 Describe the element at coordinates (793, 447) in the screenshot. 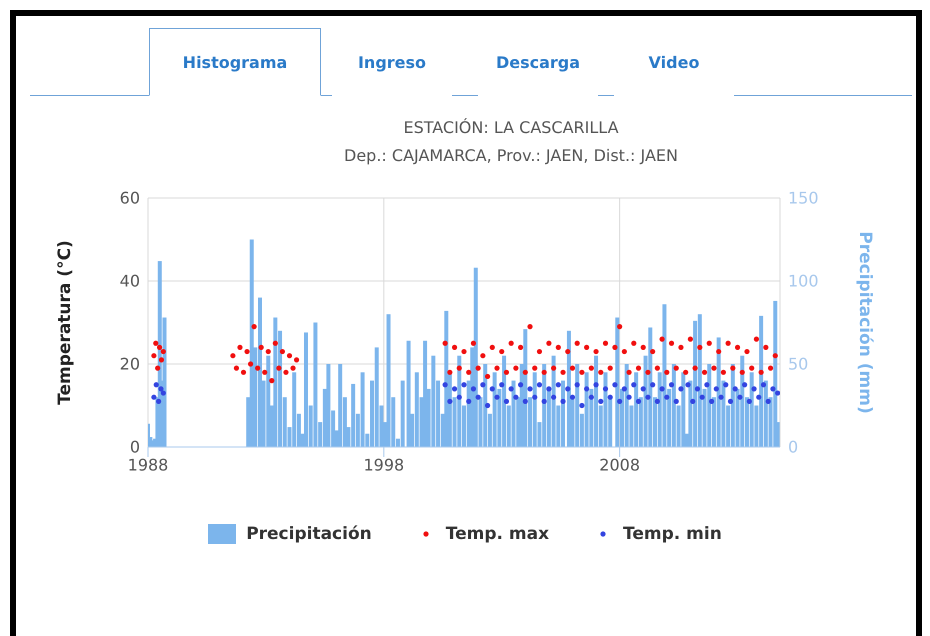

I see `y2-tick-label: 0` at that location.